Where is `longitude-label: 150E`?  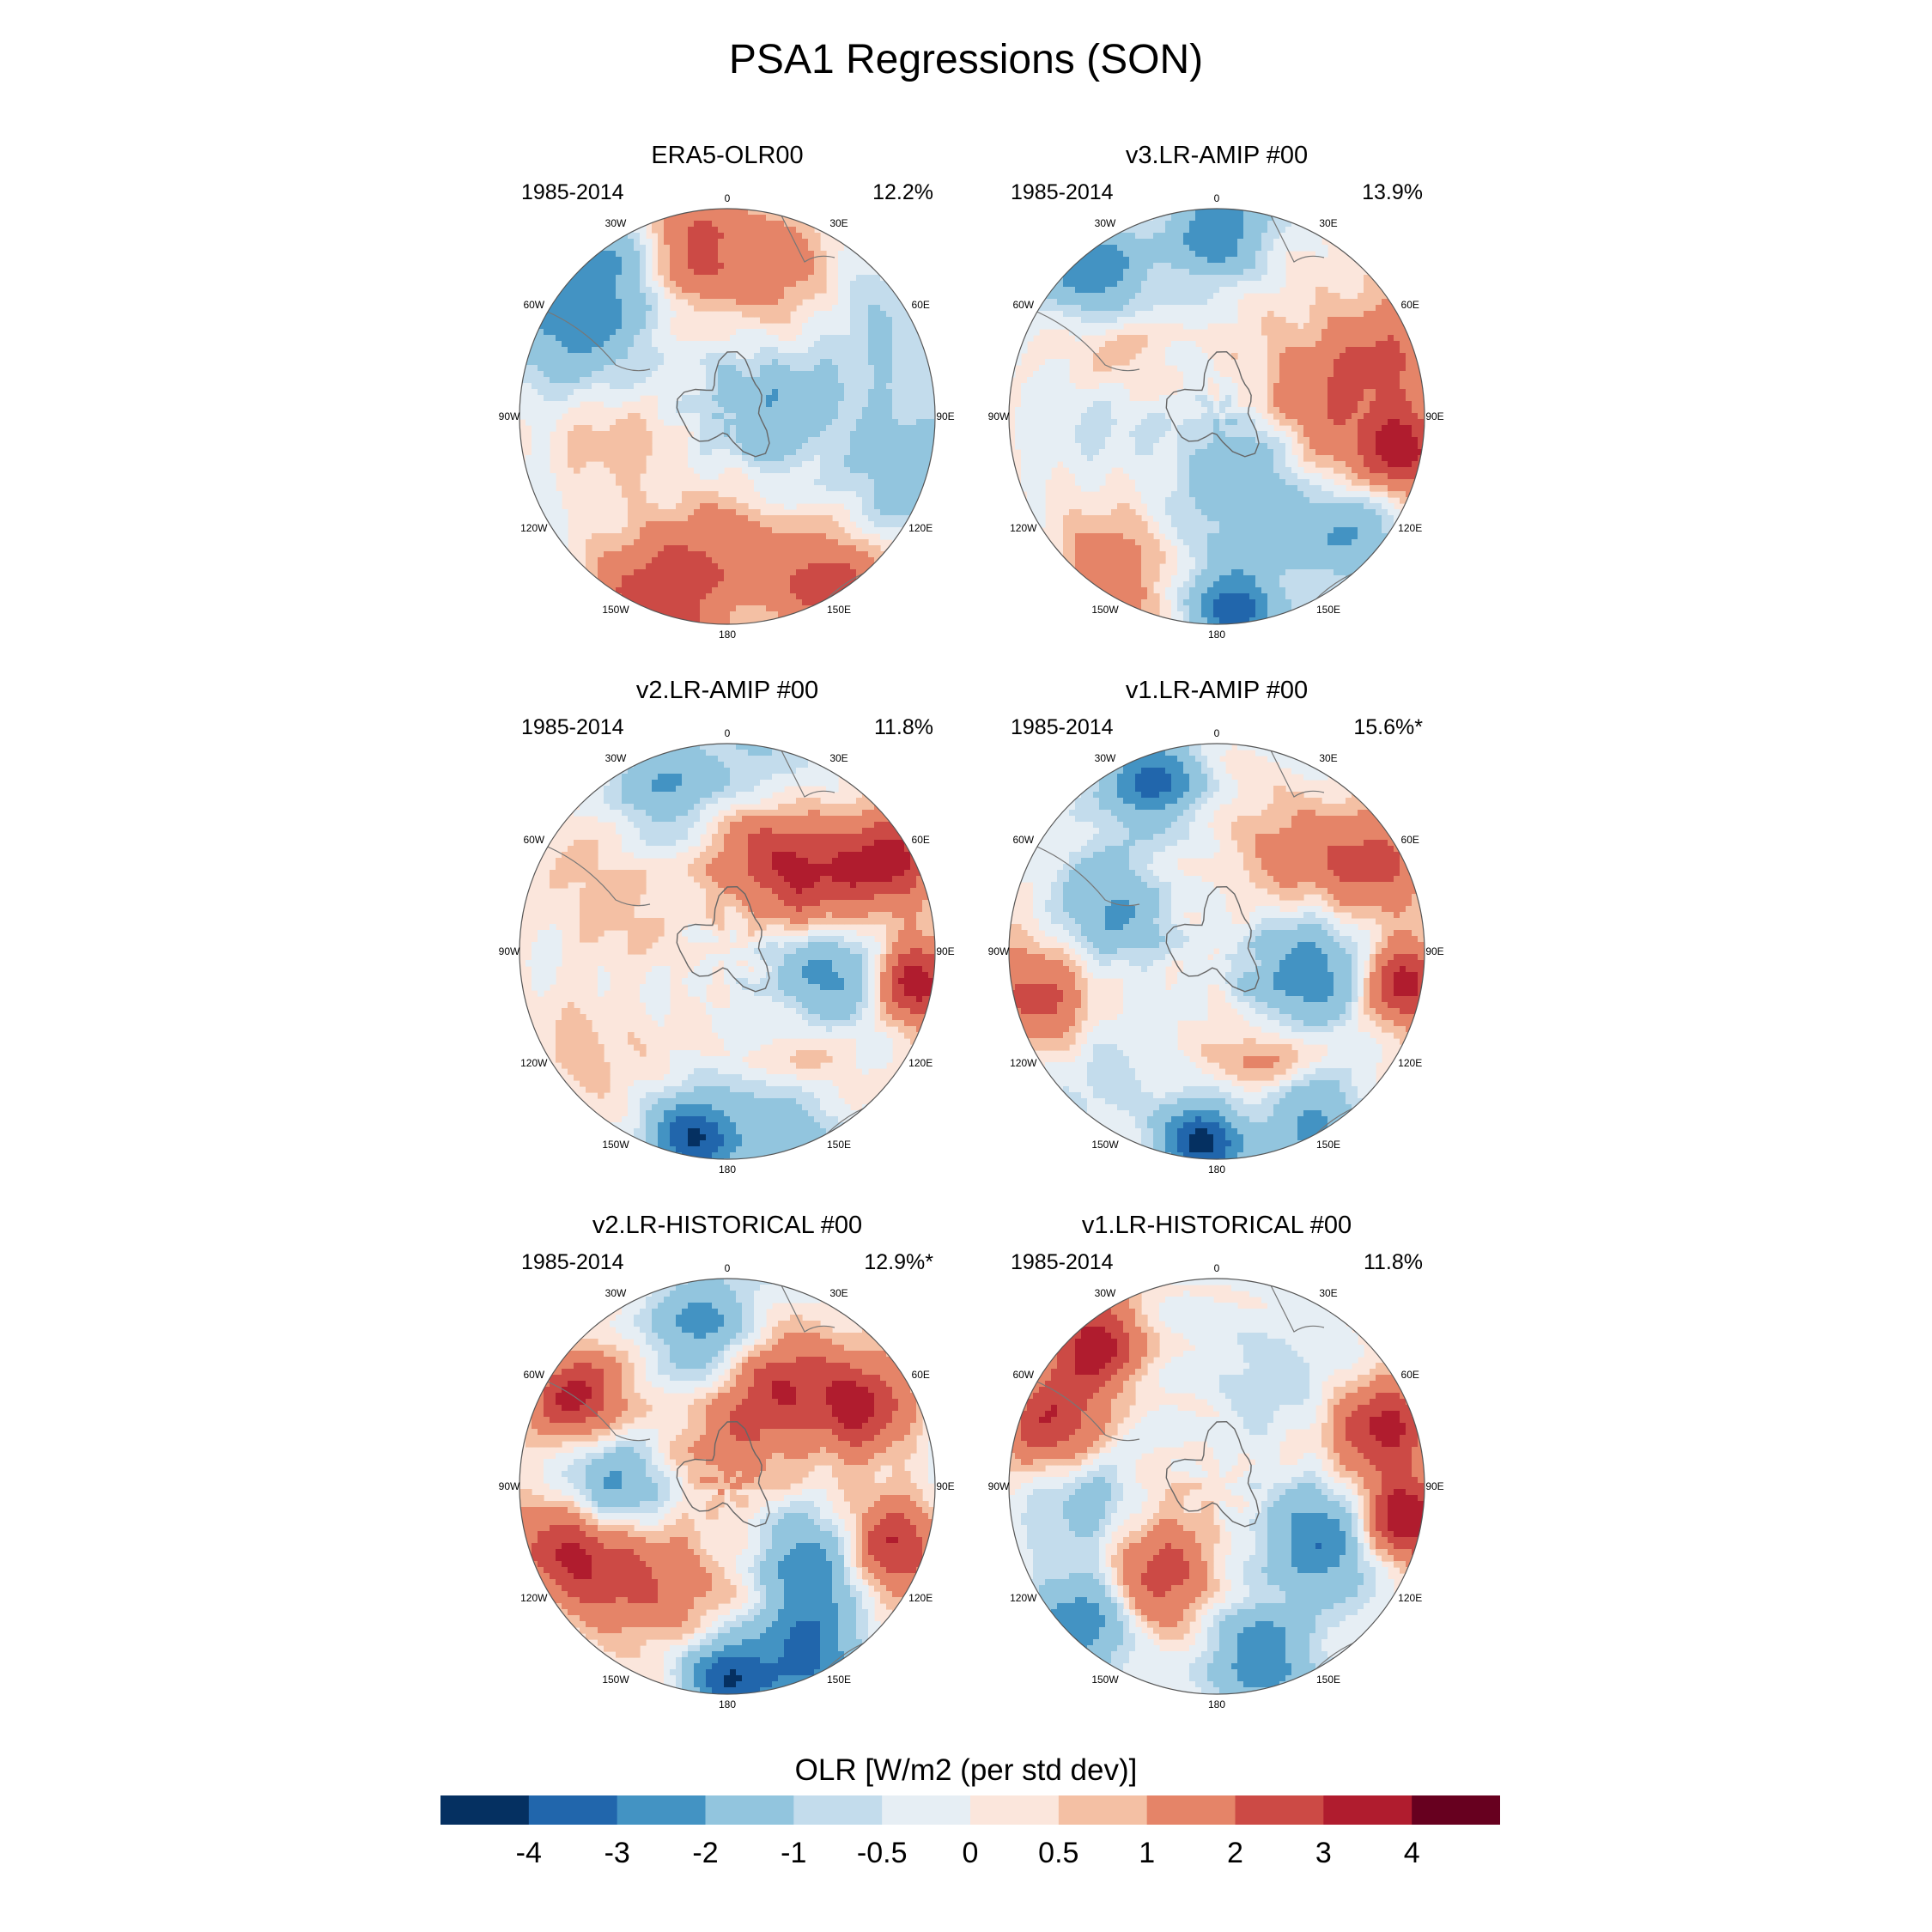
longitude-label: 150E is located at coordinates (839, 610).